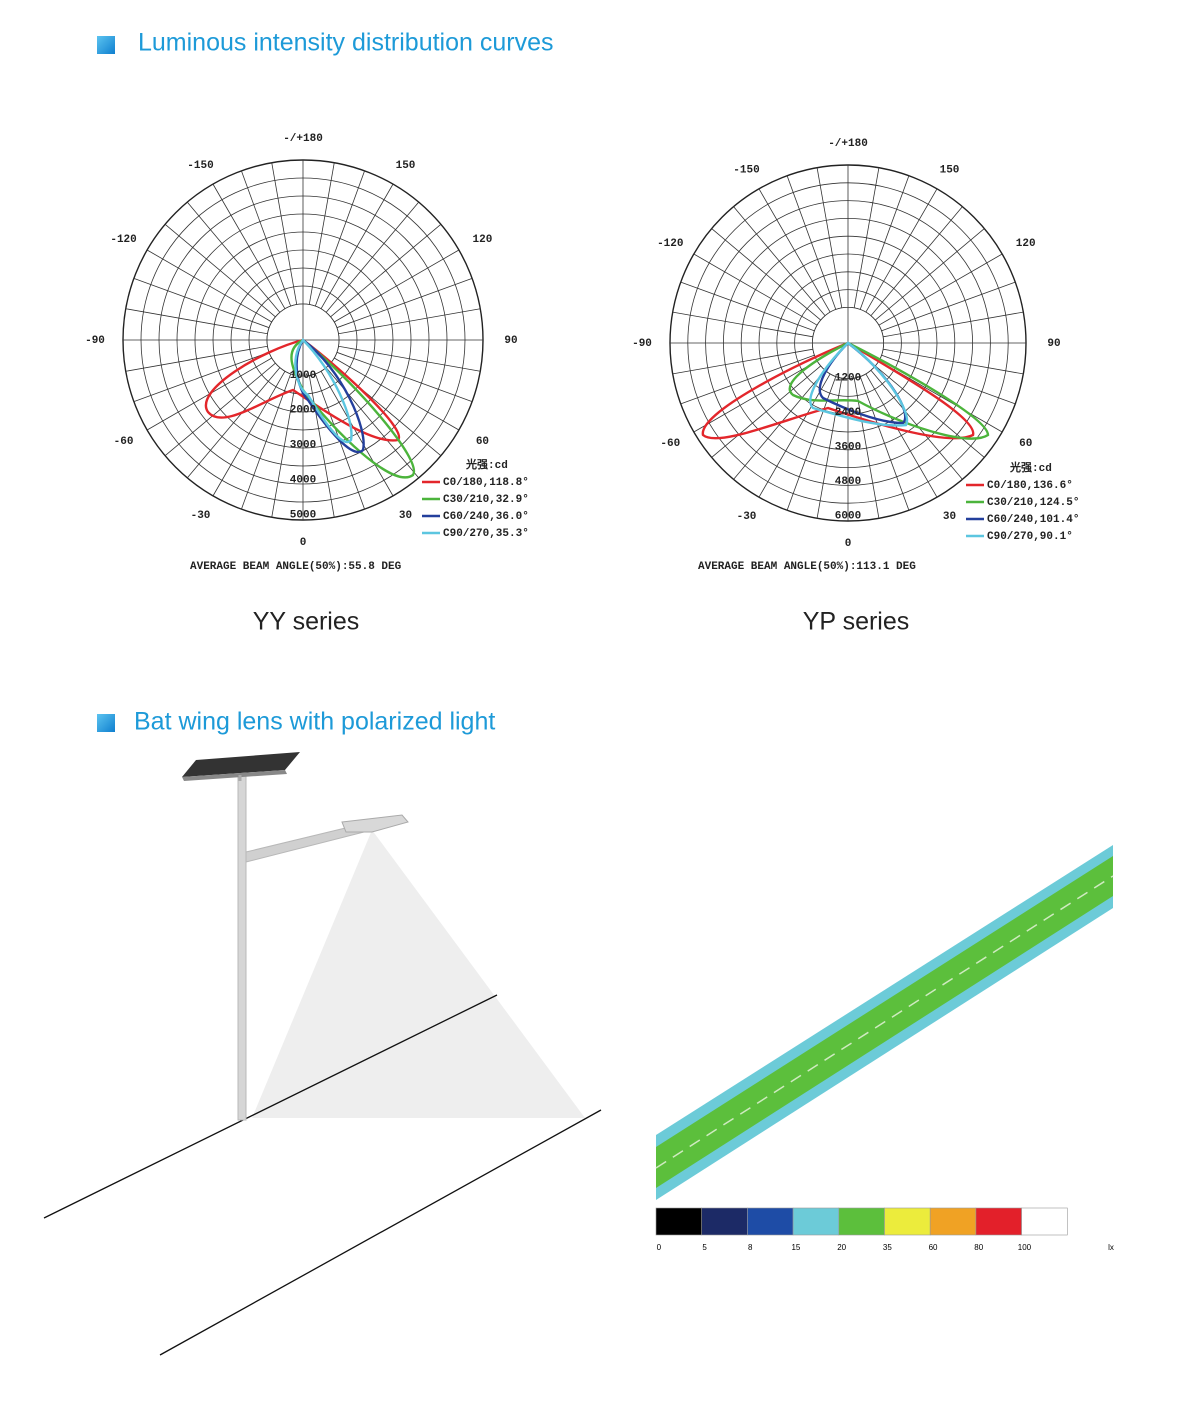 Image resolution: width=1198 pixels, height=1406 pixels. What do you see at coordinates (848, 482) in the screenshot?
I see `radial-label: 4800` at bounding box center [848, 482].